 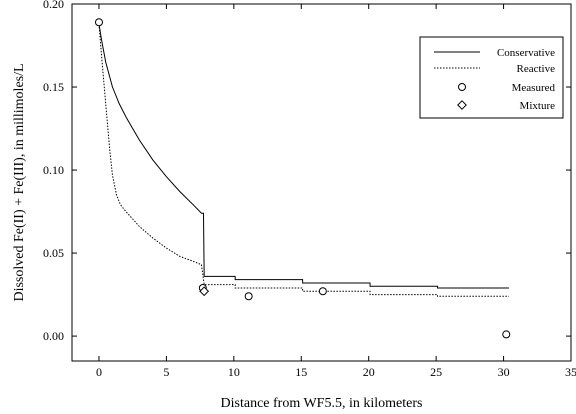 What do you see at coordinates (536, 69) in the screenshot?
I see `legend-reactive-label: Reactive` at bounding box center [536, 69].